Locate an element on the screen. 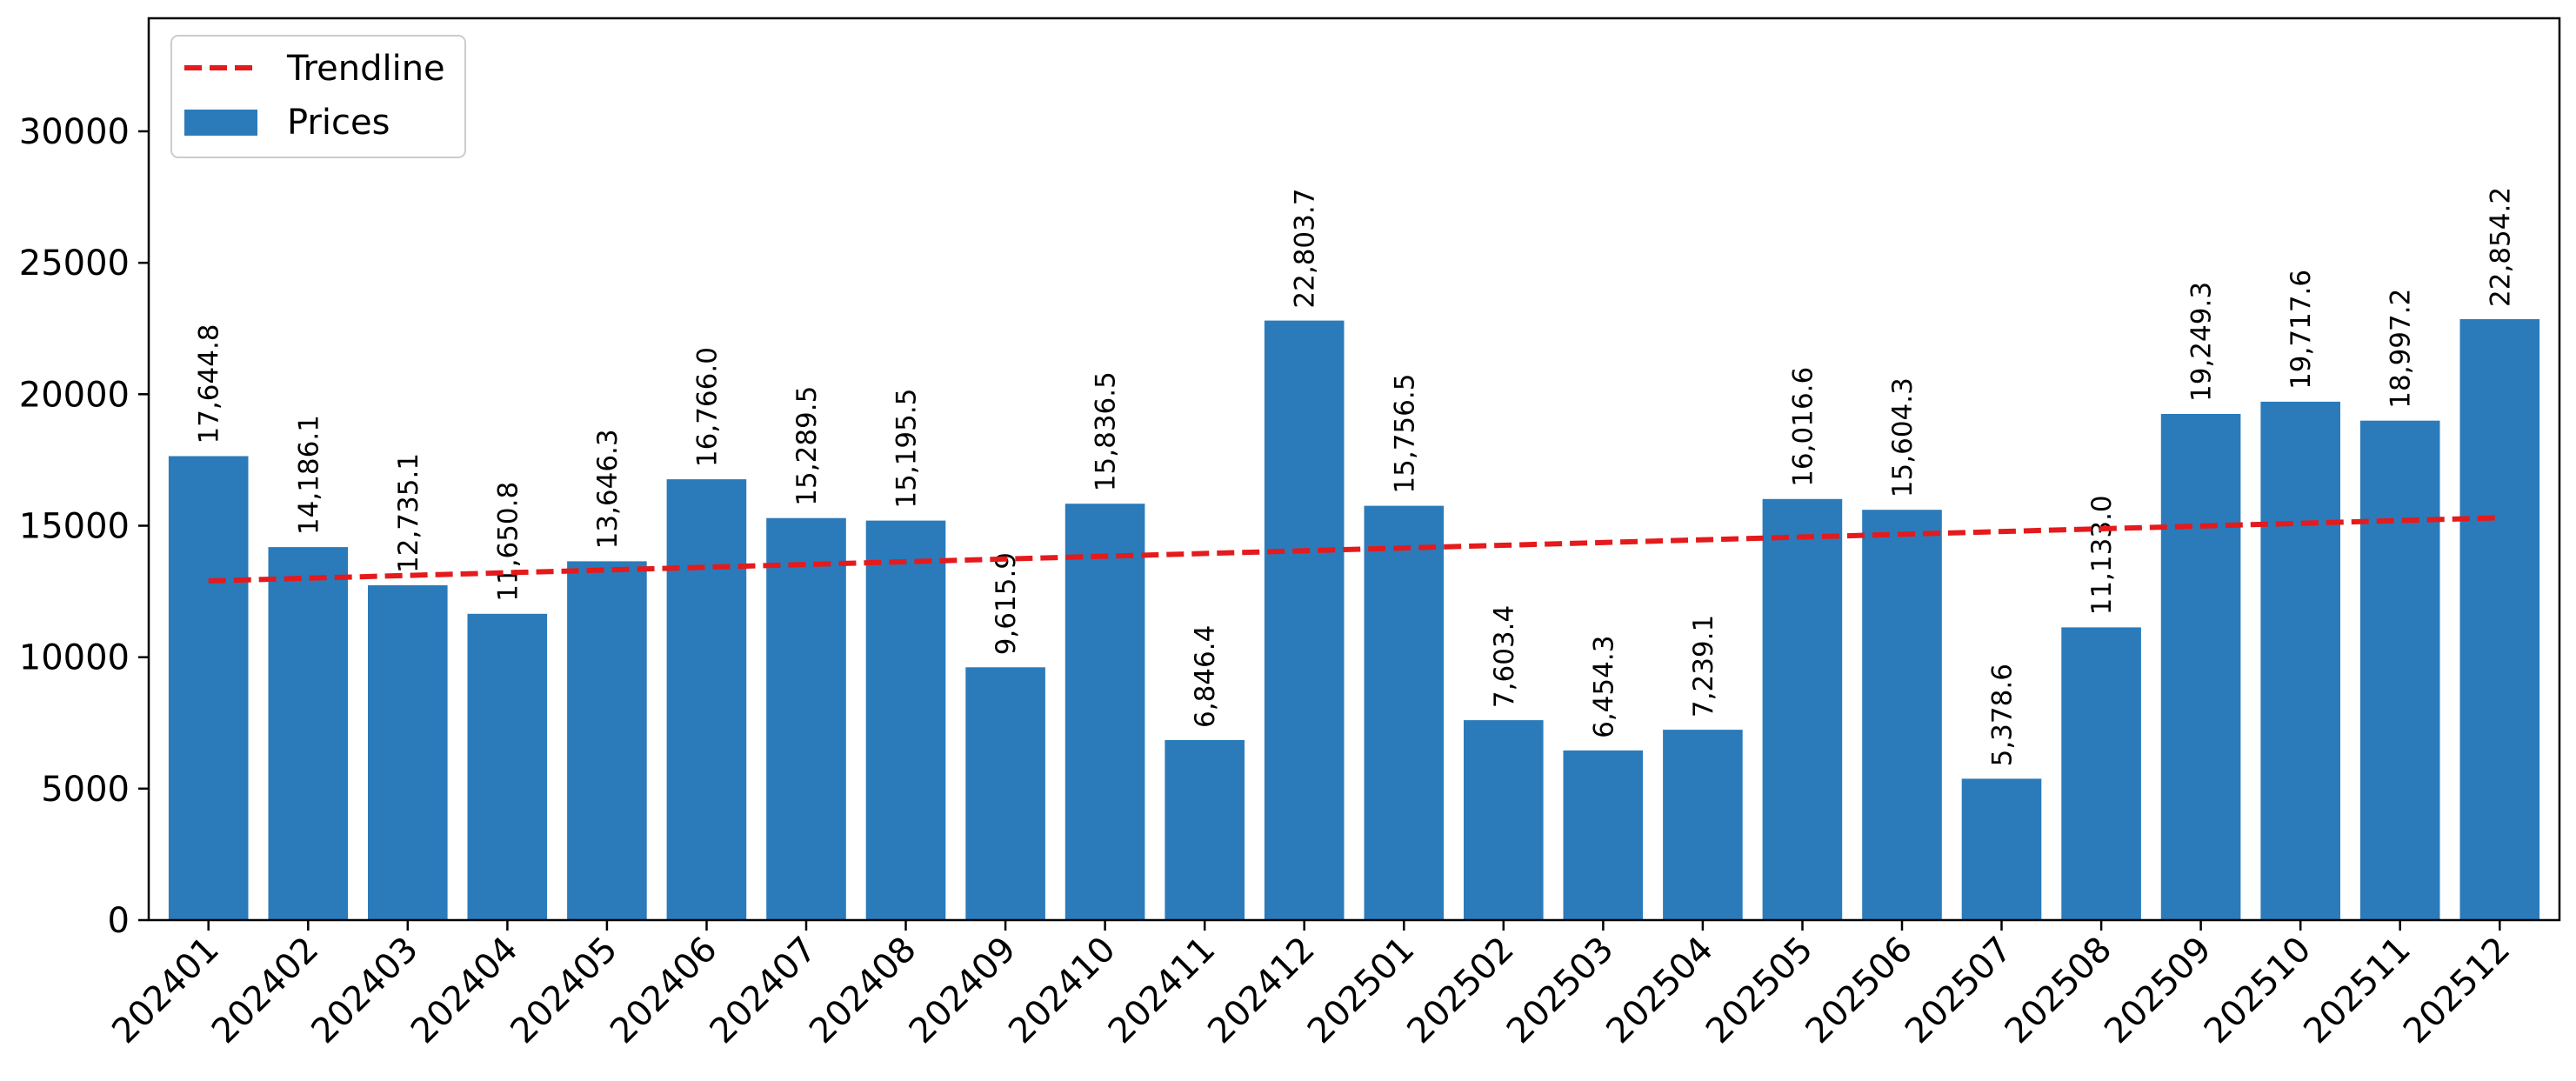  bar-value-label-202504: 7,239.1 is located at coordinates (1703, 666).